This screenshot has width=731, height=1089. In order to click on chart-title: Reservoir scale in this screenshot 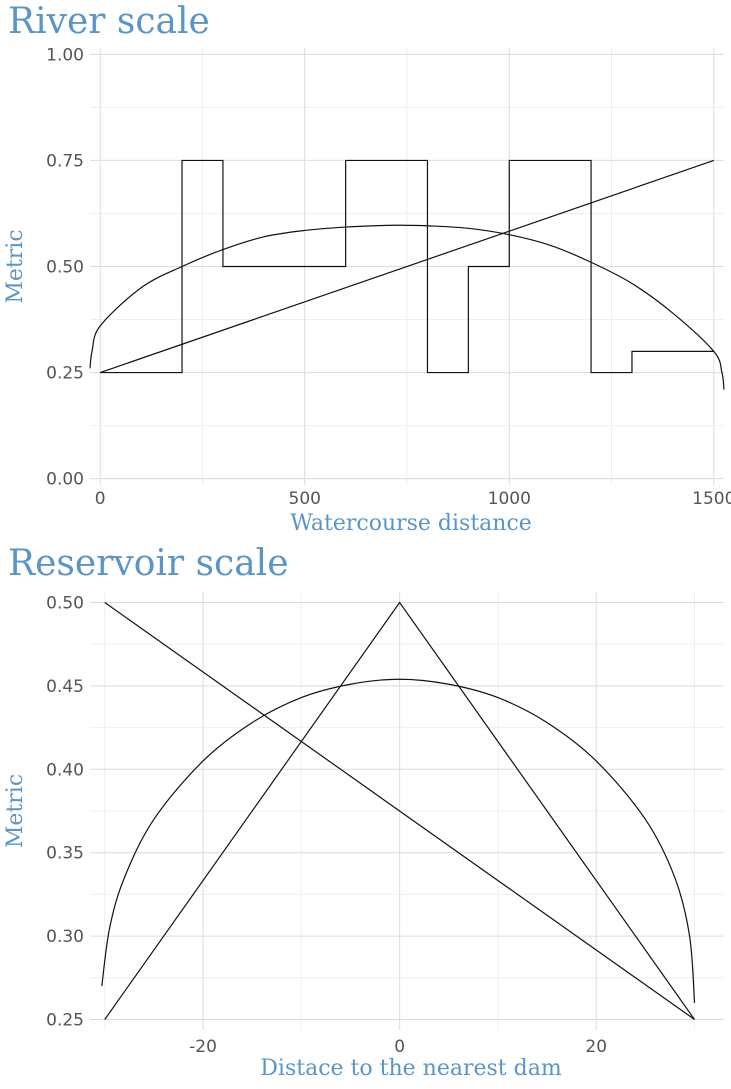, I will do `click(148, 563)`.